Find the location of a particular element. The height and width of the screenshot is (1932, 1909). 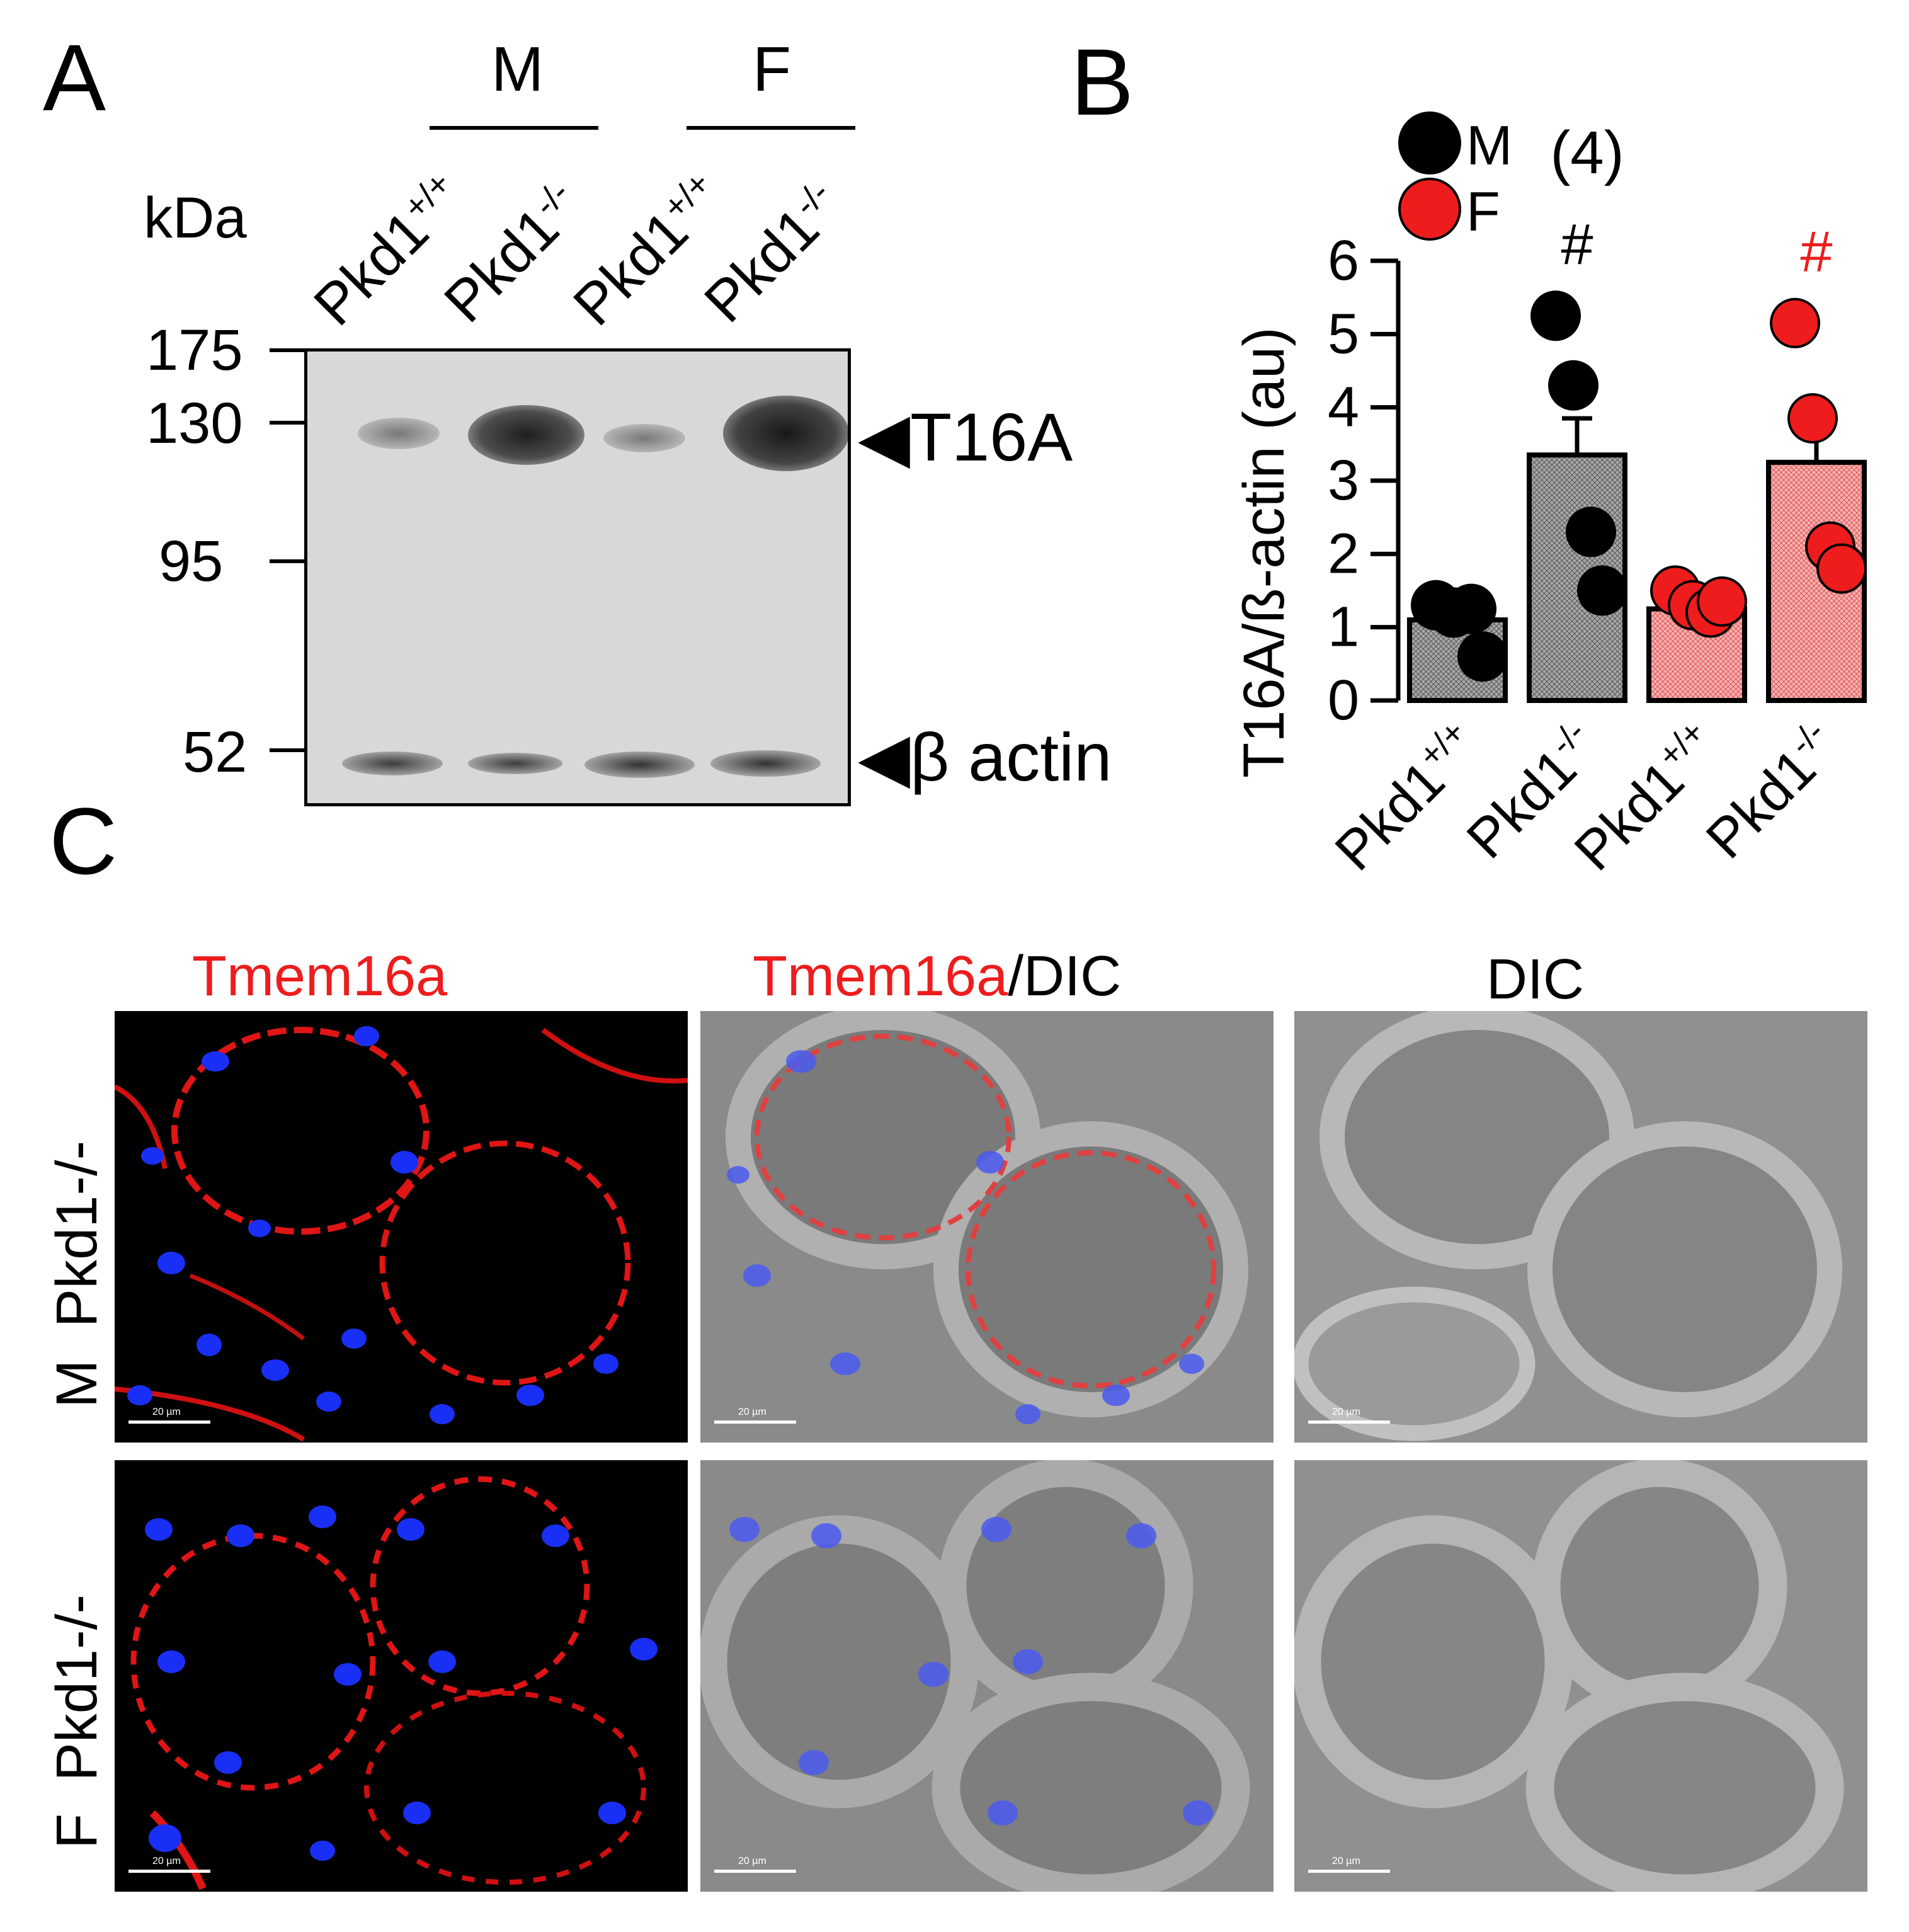

col-title-2-text-b: /DIC is located at coordinates (1065, 976).